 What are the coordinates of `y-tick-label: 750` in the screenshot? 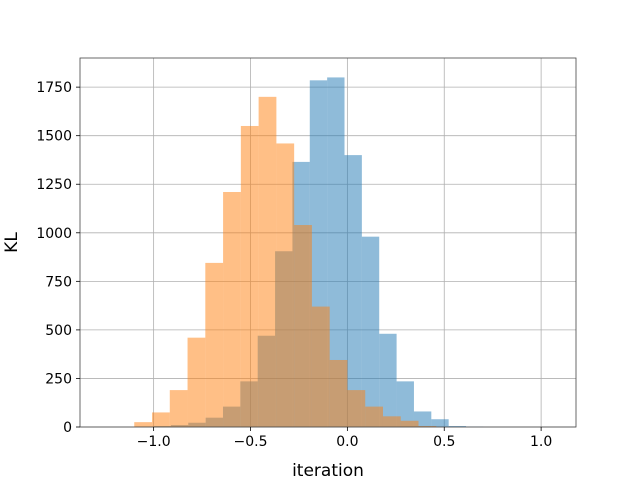 It's located at (58, 282).